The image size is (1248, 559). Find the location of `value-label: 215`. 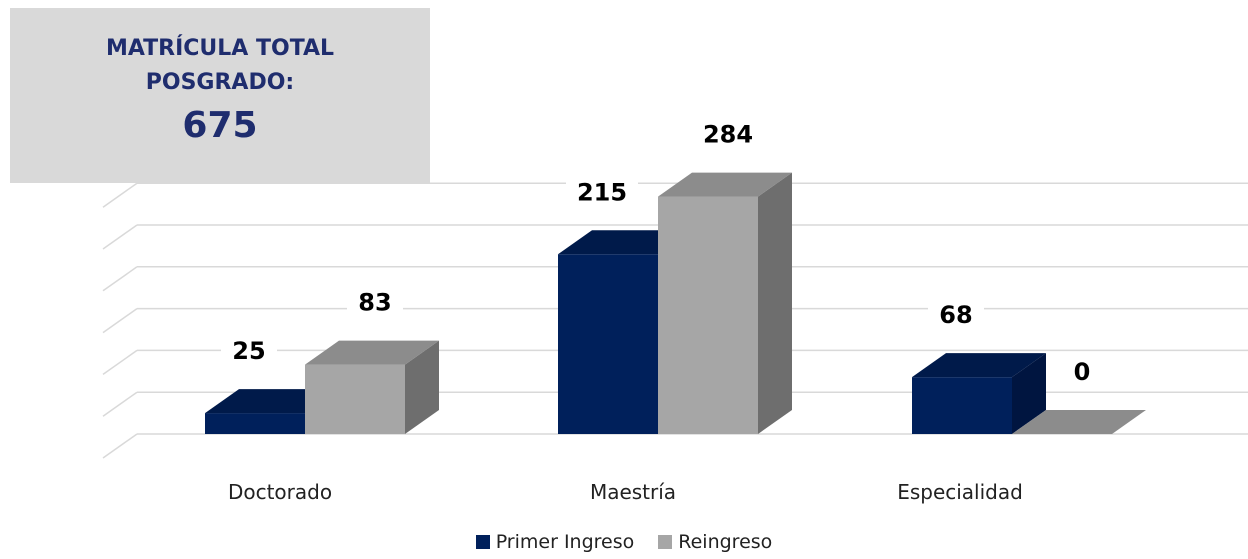

value-label: 215 is located at coordinates (602, 191).